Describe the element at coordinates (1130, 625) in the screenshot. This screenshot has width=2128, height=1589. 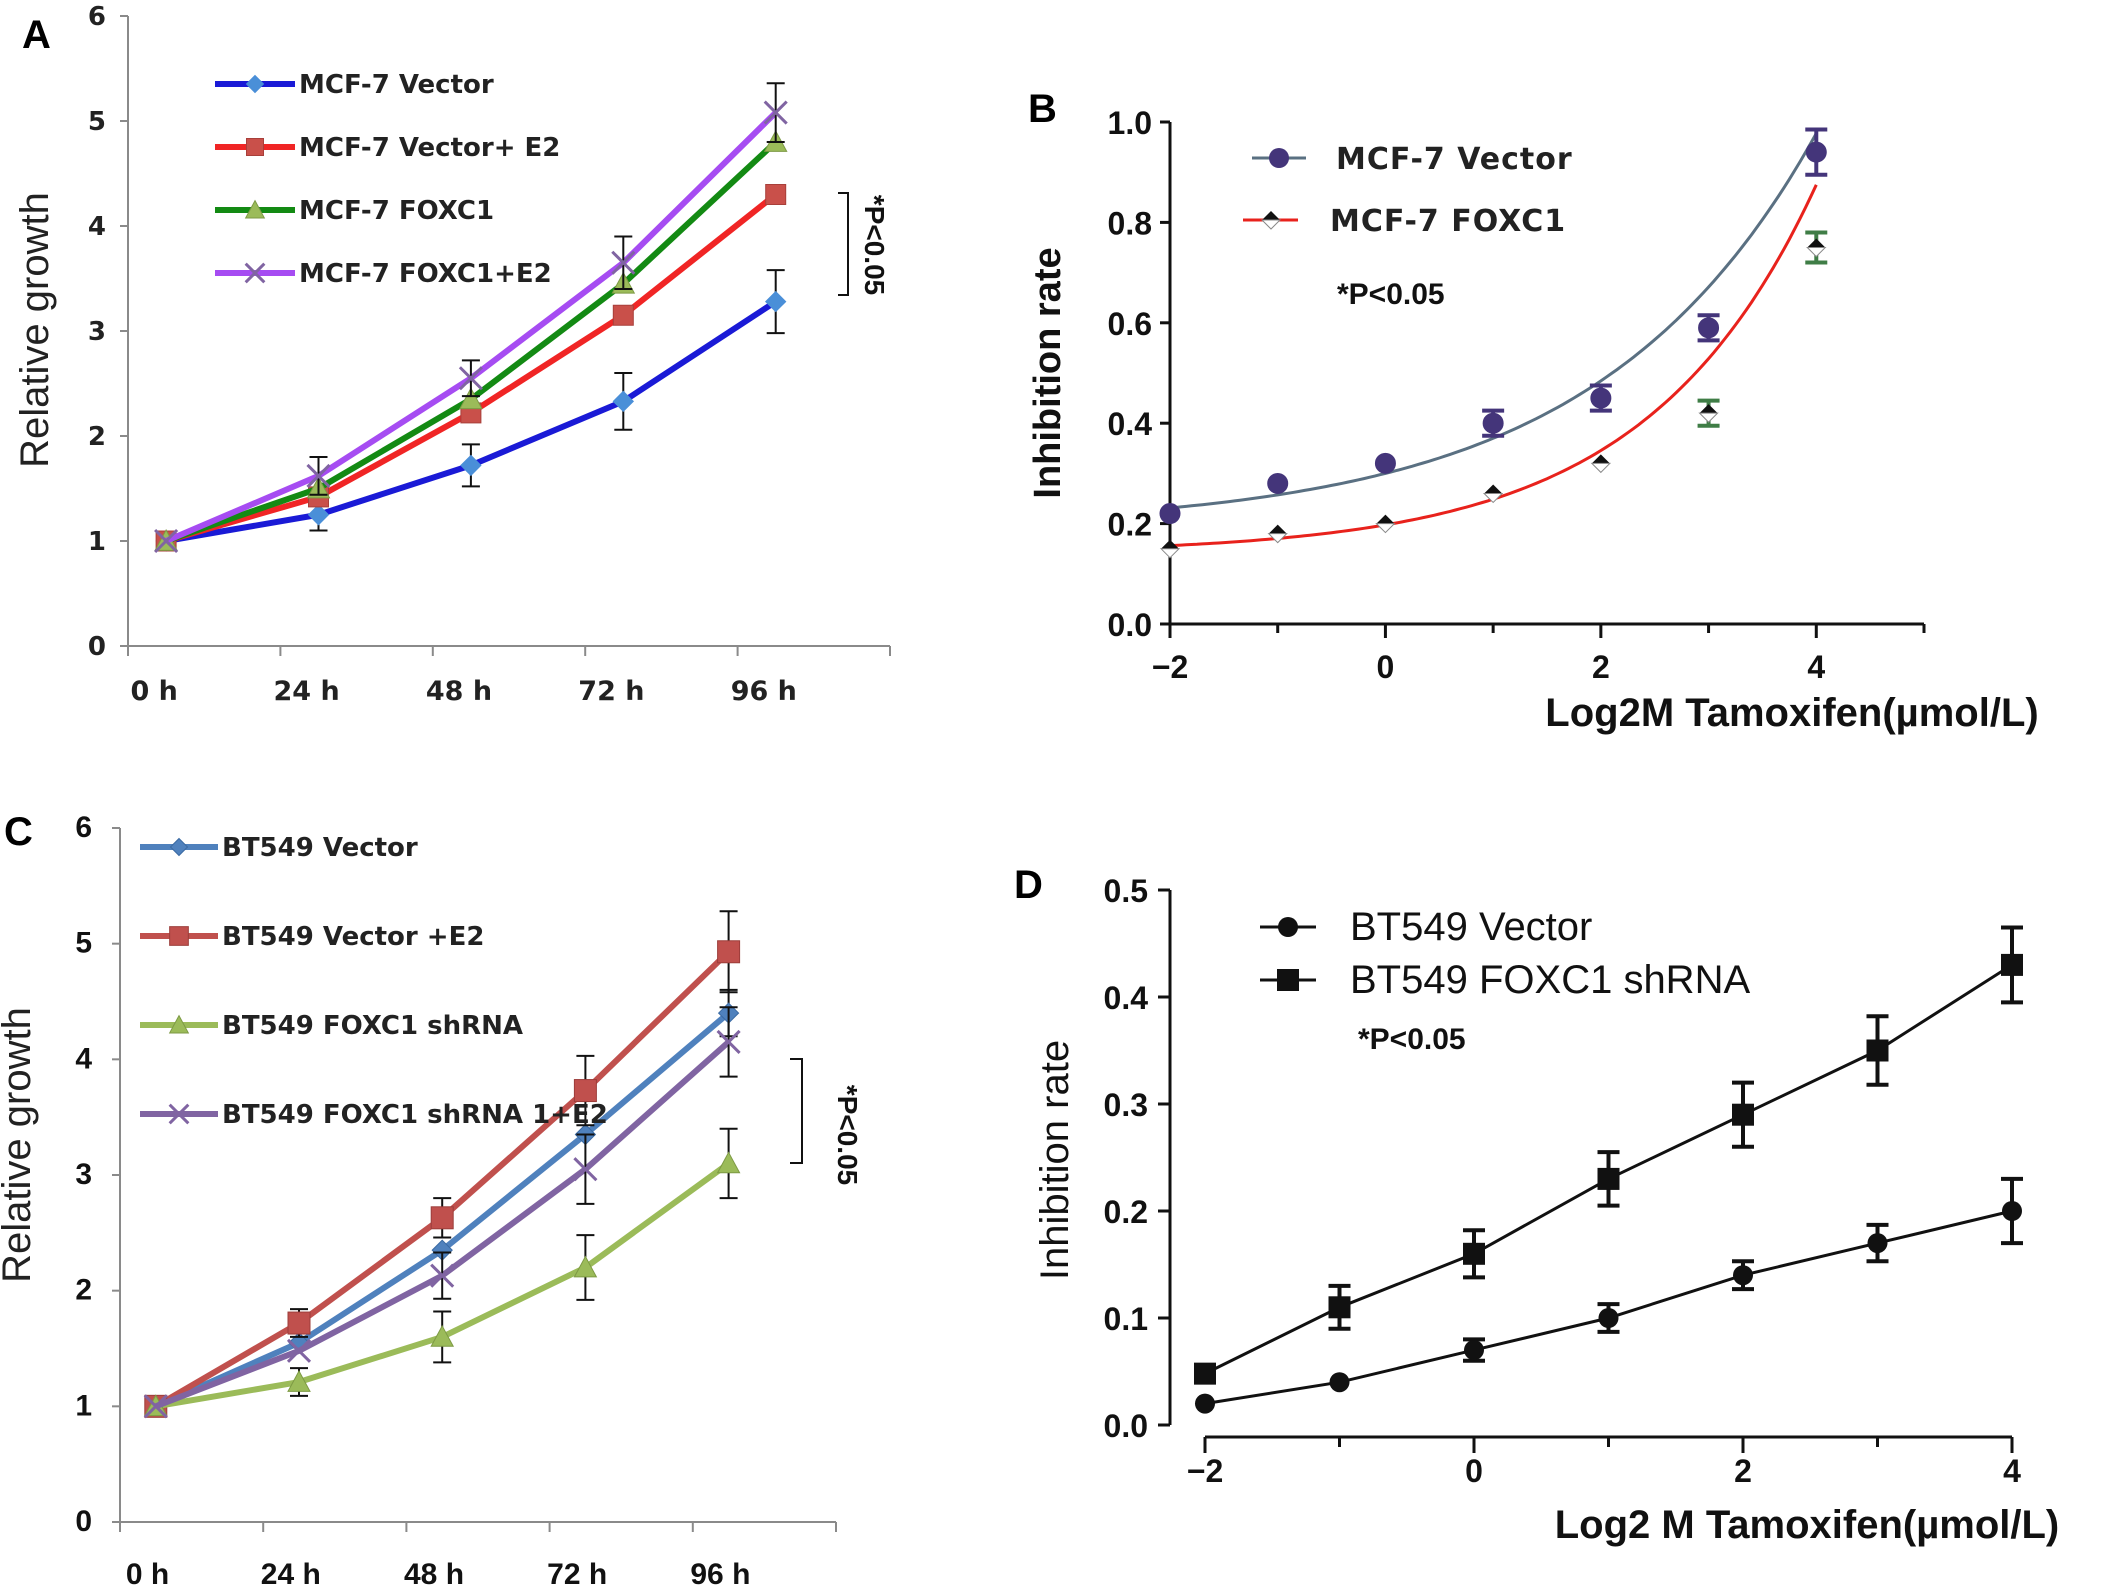
I see `y-tick-label: 0.0` at that location.